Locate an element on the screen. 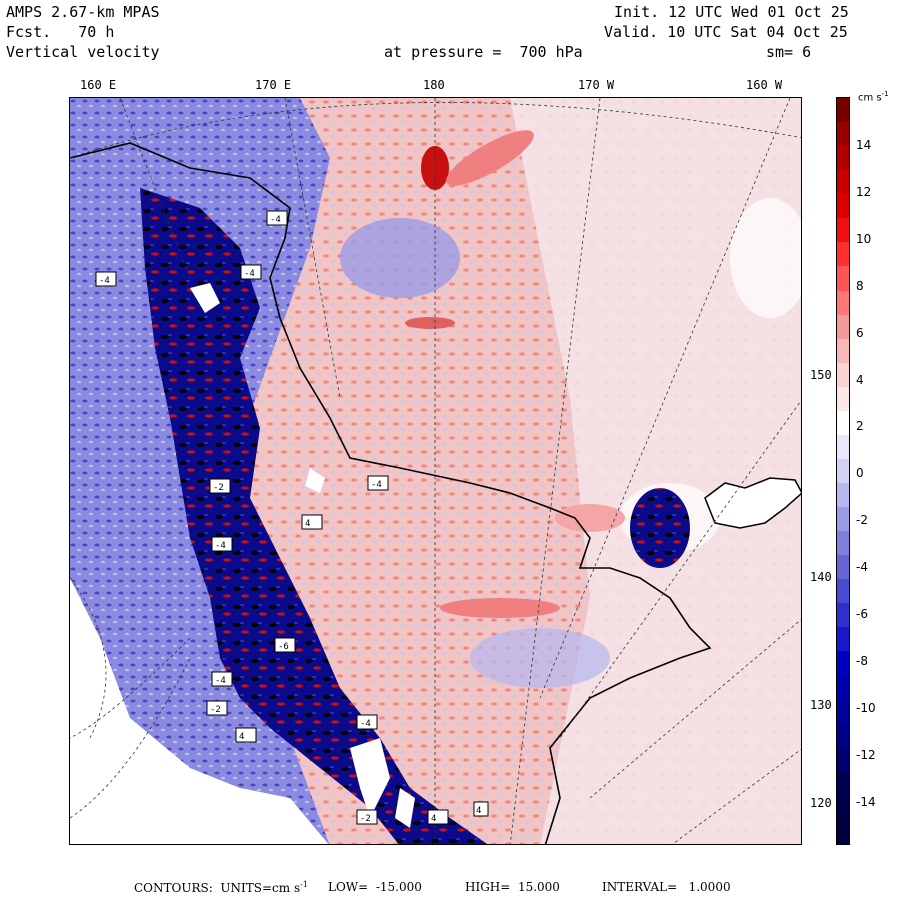 This screenshot has height=900, width=900. colorbar-tick-label: 8 is located at coordinates (860, 285).